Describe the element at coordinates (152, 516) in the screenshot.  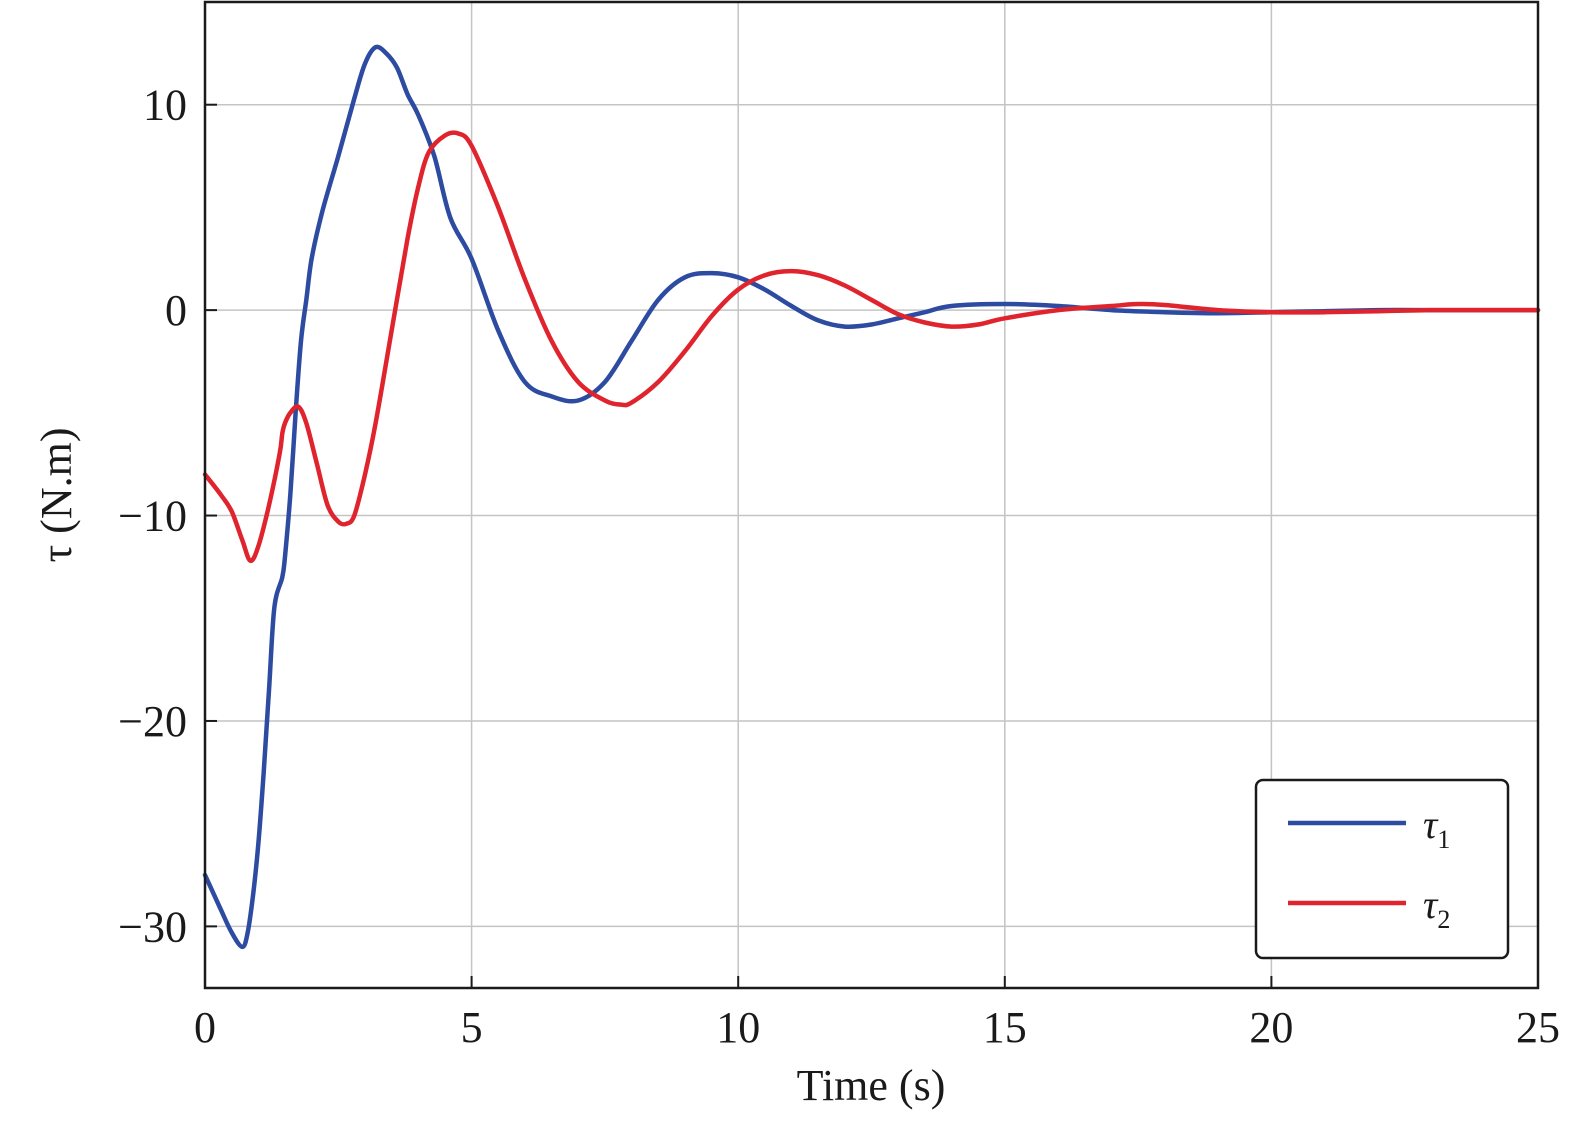
I see `y-tick-label: −10` at that location.